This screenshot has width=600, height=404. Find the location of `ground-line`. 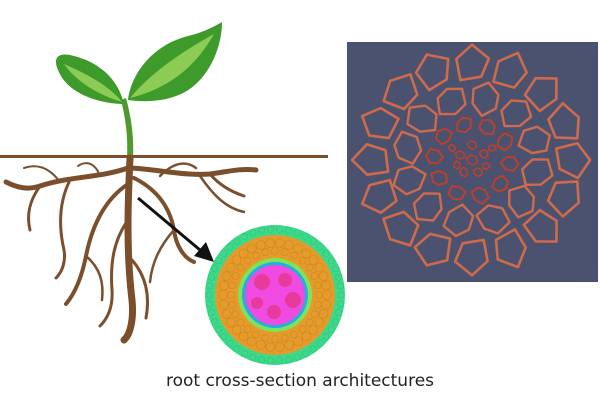

ground-line is located at coordinates (164, 156).